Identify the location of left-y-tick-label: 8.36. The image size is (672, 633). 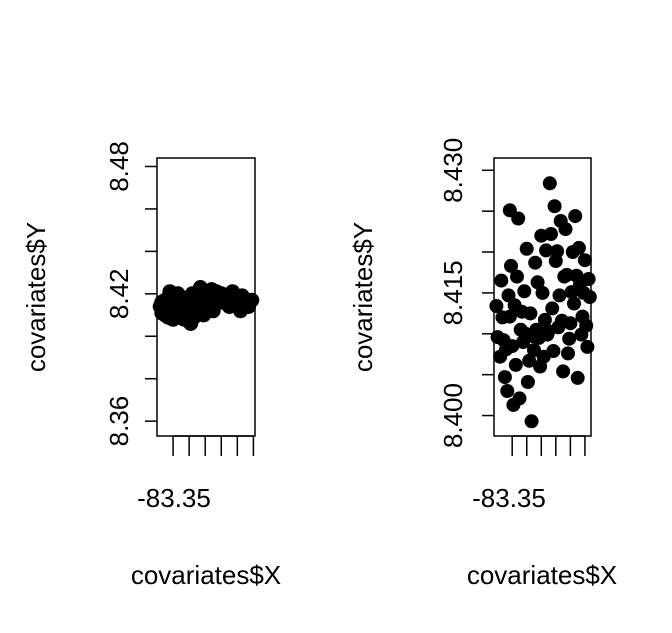
(119, 421).